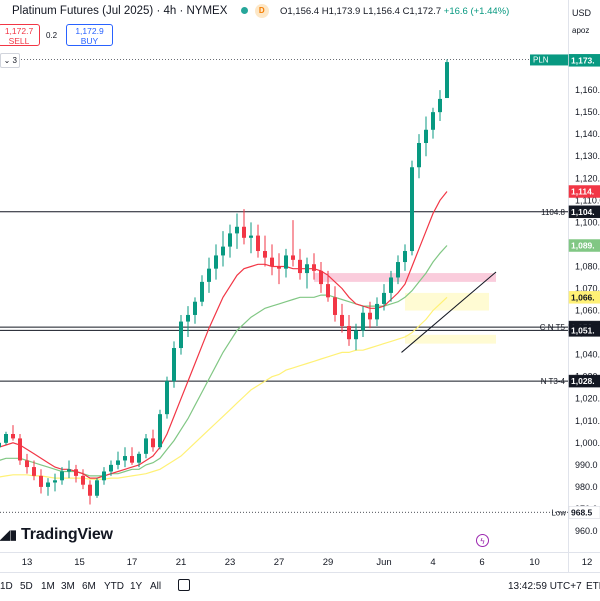 The width and height of the screenshot is (600, 601). Describe the element at coordinates (549, 60) in the screenshot. I see `last-price-tag` at that location.